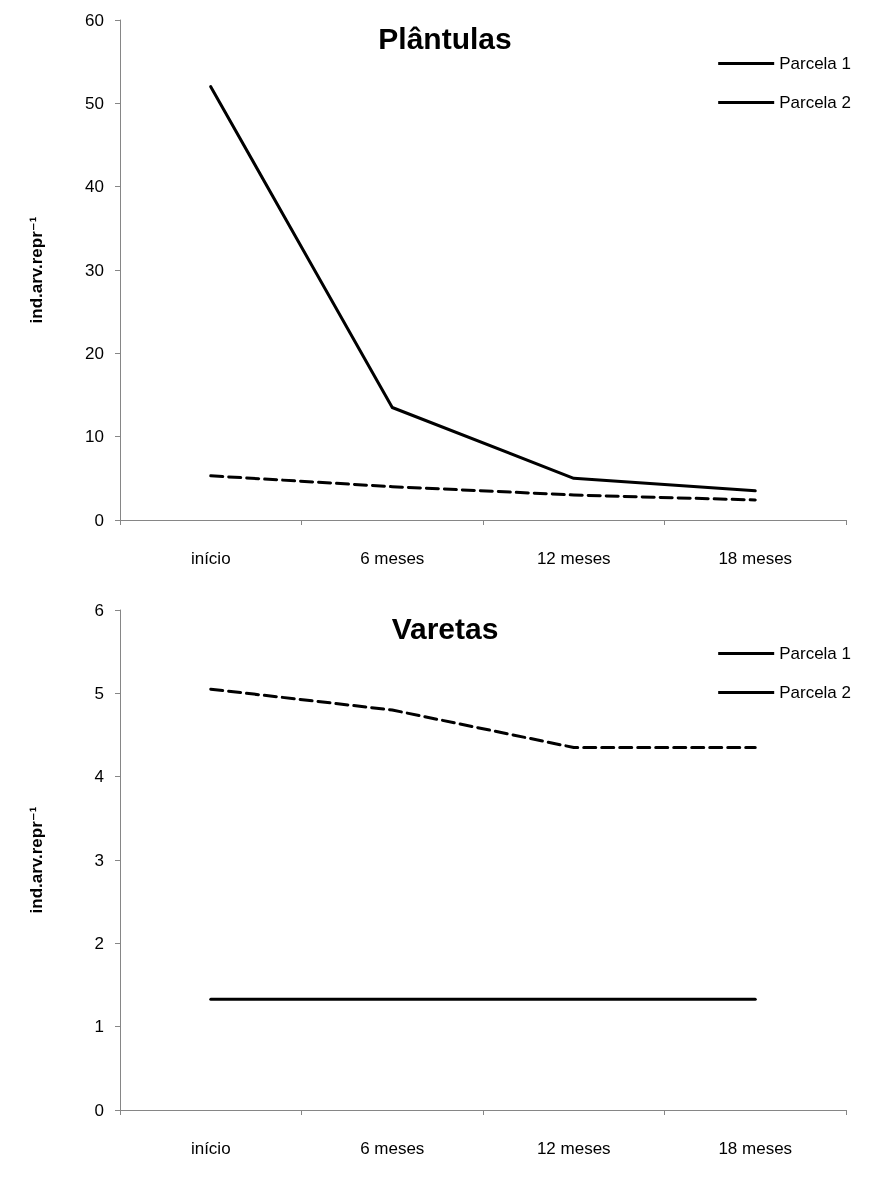  Describe the element at coordinates (445, 38) in the screenshot. I see `chart-title: Plântulas` at that location.